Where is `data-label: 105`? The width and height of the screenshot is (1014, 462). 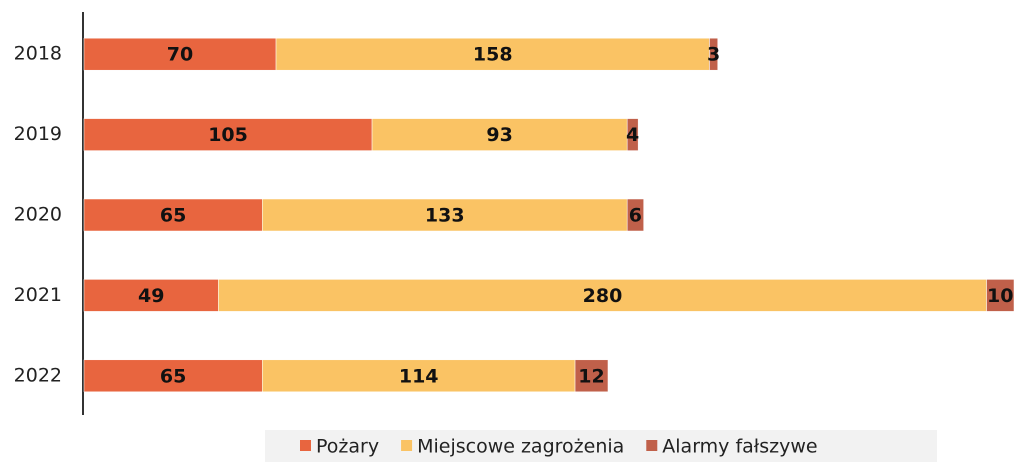
data-label: 105 is located at coordinates (228, 135).